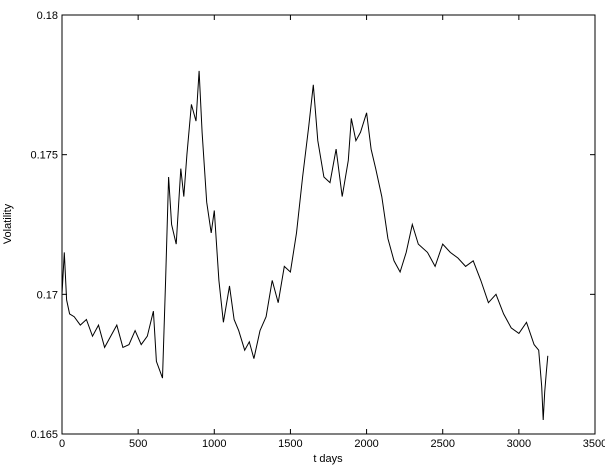 The height and width of the screenshot is (466, 605). I want to click on y-axis-label: Volatility, so click(8, 223).